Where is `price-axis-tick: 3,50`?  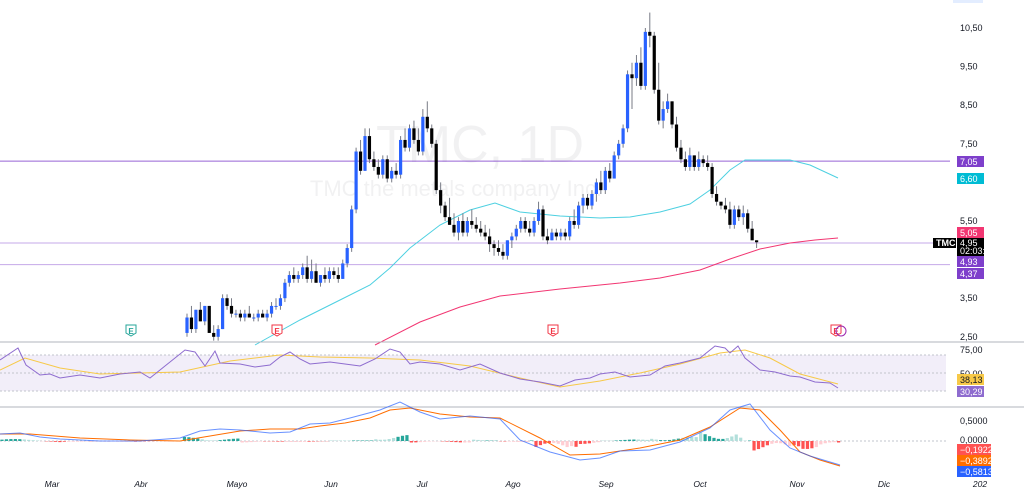 price-axis-tick: 3,50 is located at coordinates (969, 298).